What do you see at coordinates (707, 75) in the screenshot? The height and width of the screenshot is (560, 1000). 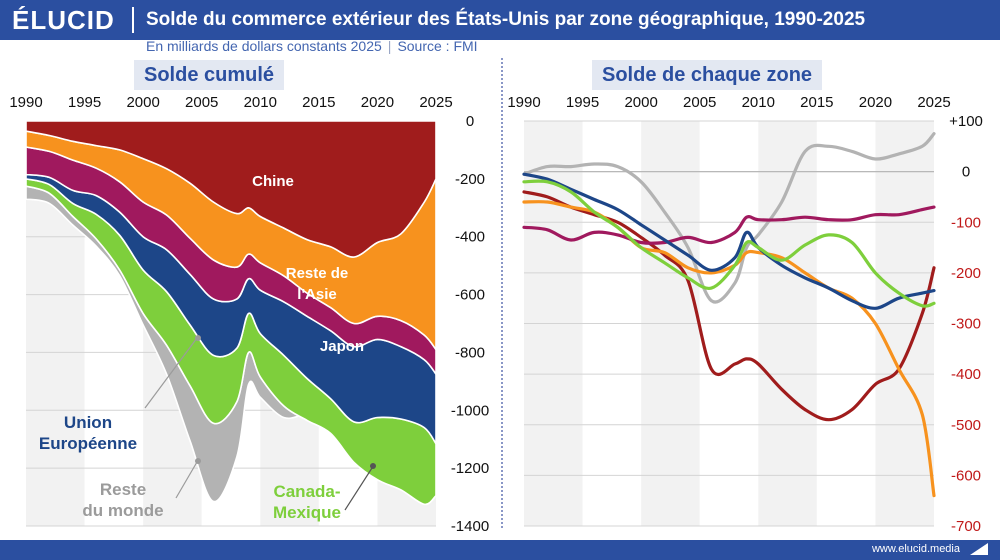 I see `right-panel-title: Solde de chaque zone` at bounding box center [707, 75].